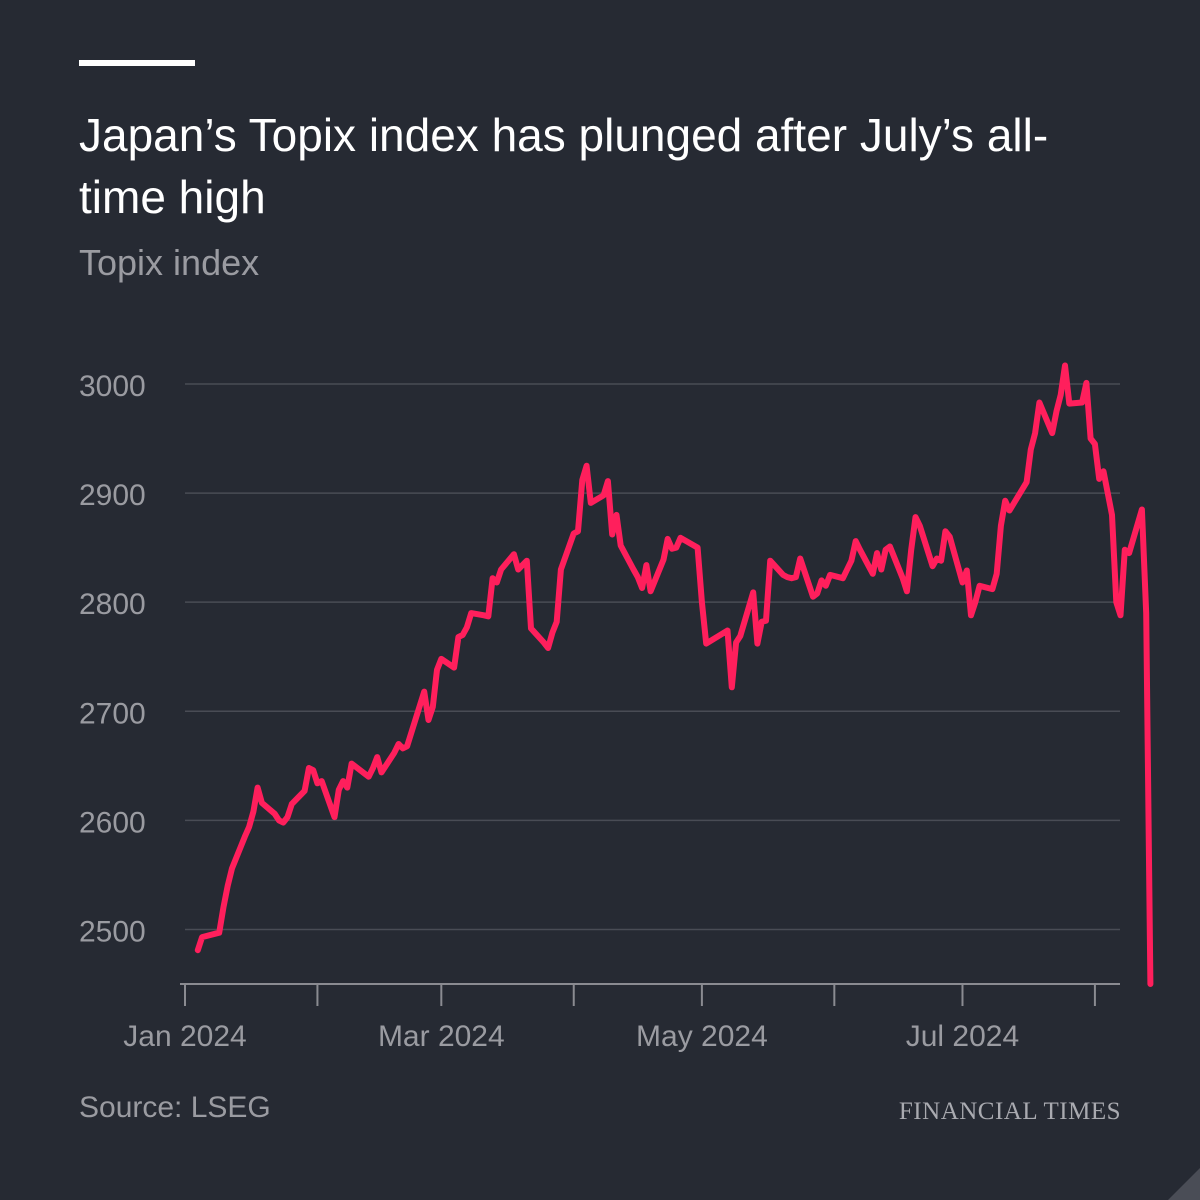 The image size is (1200, 1200). Describe the element at coordinates (175, 1107) in the screenshot. I see `source-note: Source: LSEG` at that location.